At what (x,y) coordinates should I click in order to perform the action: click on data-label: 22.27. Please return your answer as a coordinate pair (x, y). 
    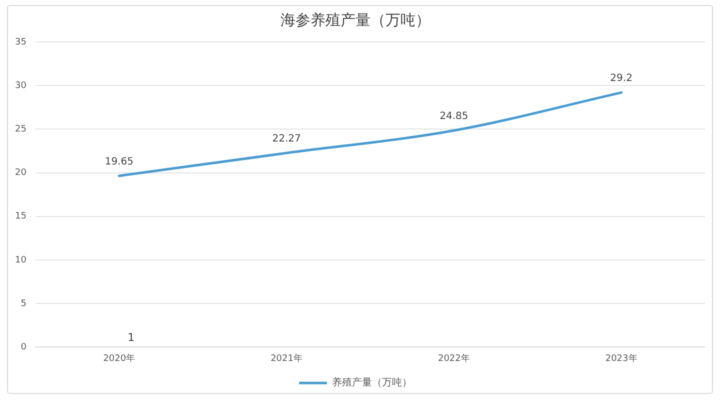
    Looking at the image, I should click on (286, 139).